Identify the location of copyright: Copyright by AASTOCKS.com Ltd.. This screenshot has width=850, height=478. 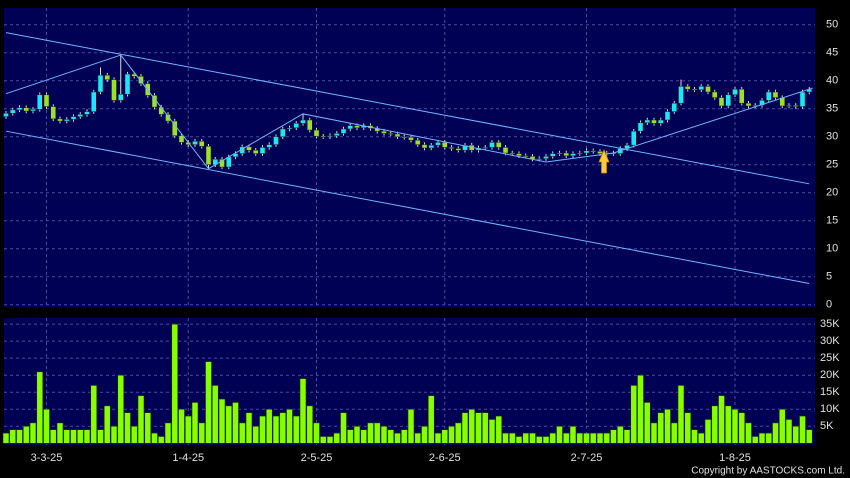
(768, 471).